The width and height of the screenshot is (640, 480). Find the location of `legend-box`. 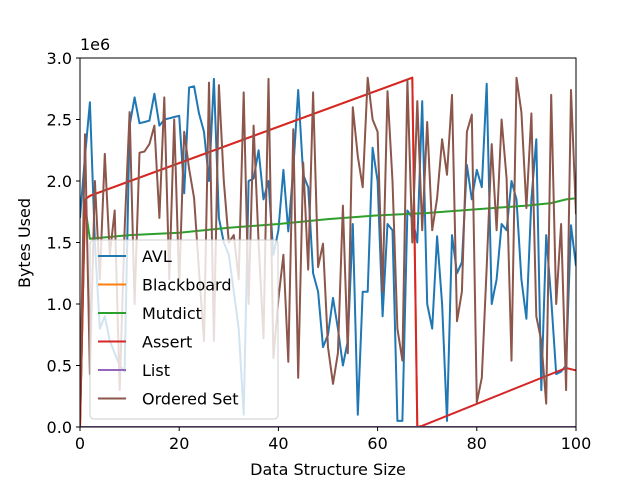

legend-box is located at coordinates (184, 329).